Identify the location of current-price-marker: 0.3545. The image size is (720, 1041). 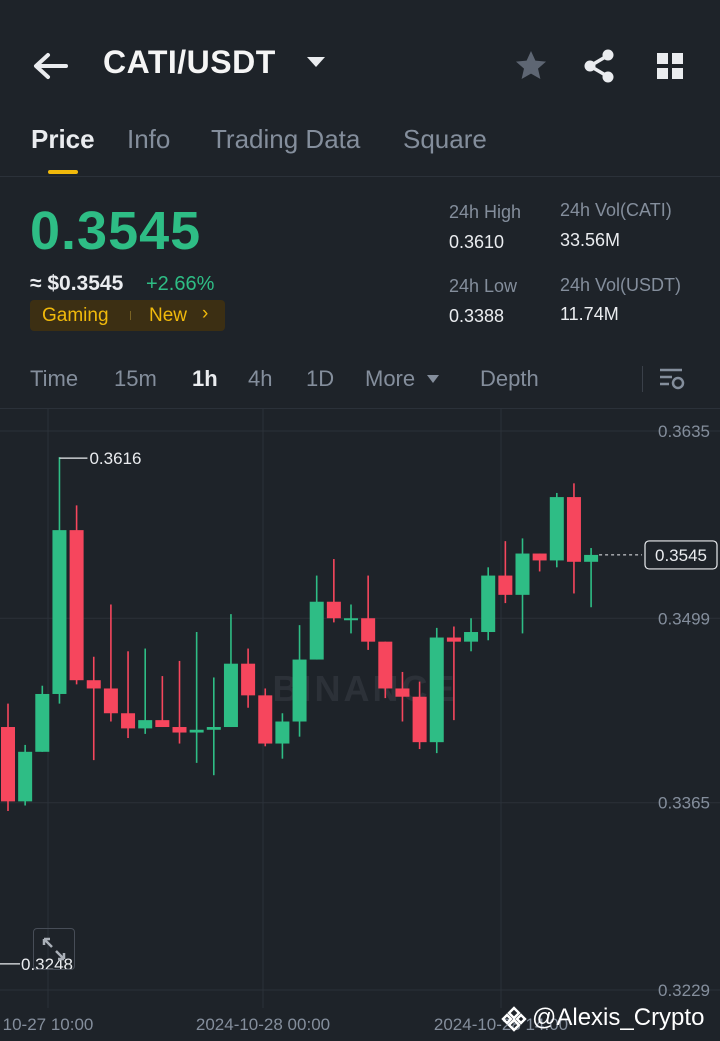
(658, 555).